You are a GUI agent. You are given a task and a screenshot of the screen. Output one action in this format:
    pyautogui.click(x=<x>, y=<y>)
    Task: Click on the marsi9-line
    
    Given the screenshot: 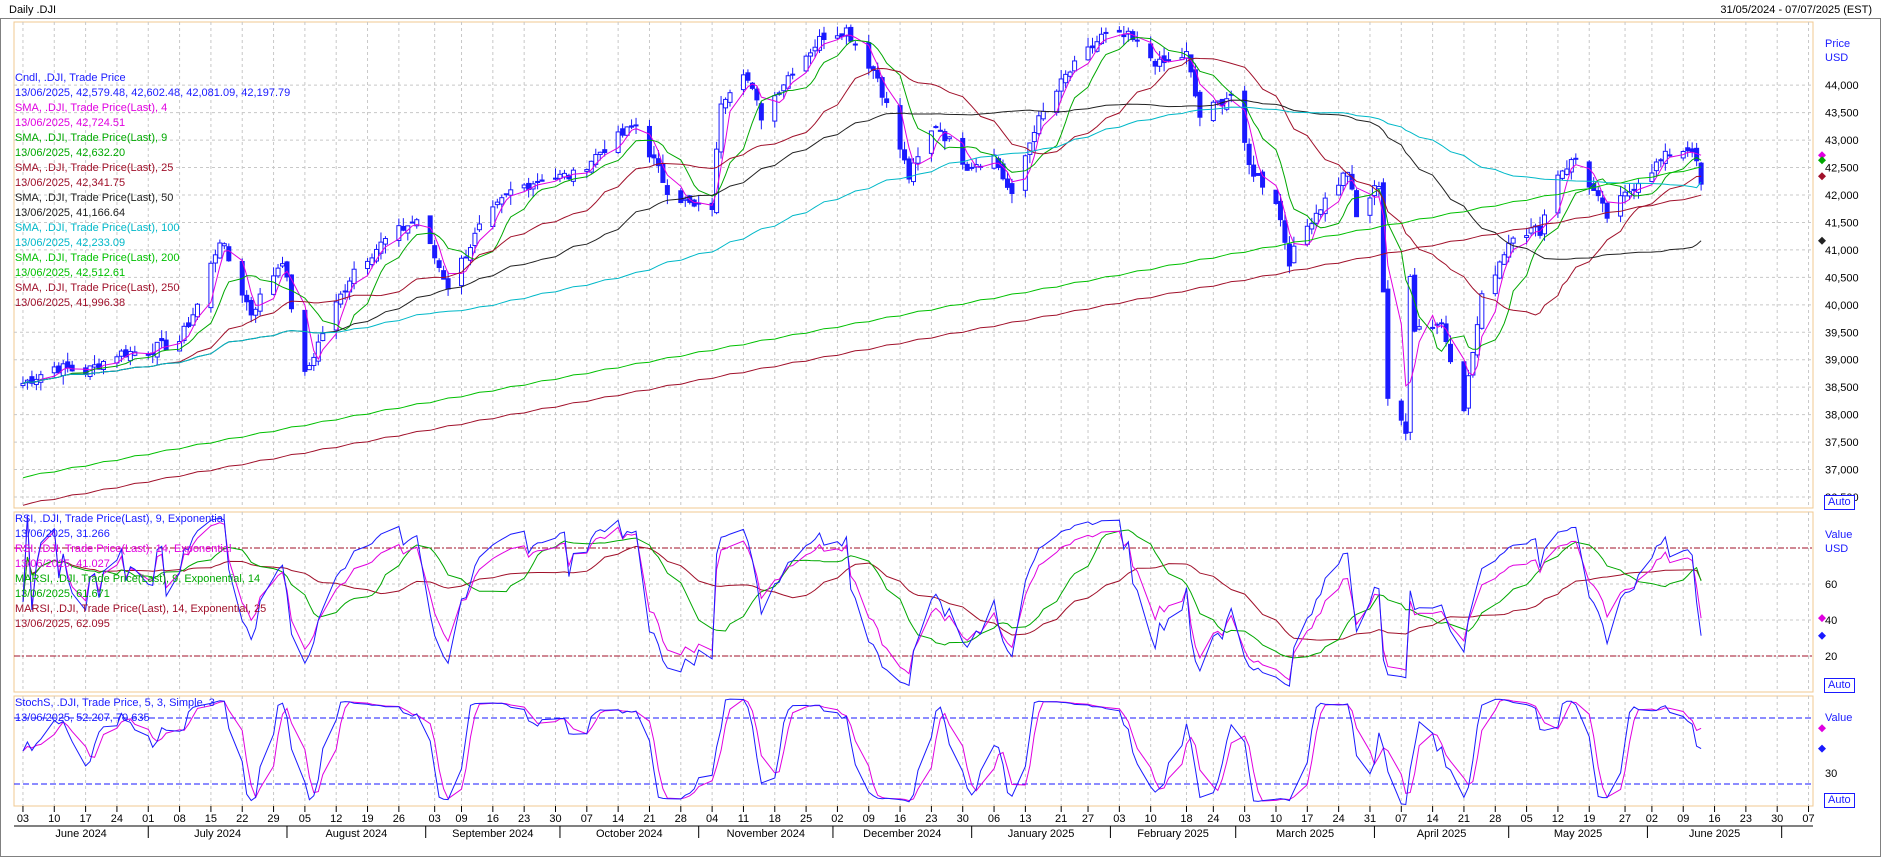 What is the action you would take?
    pyautogui.click(x=862, y=594)
    